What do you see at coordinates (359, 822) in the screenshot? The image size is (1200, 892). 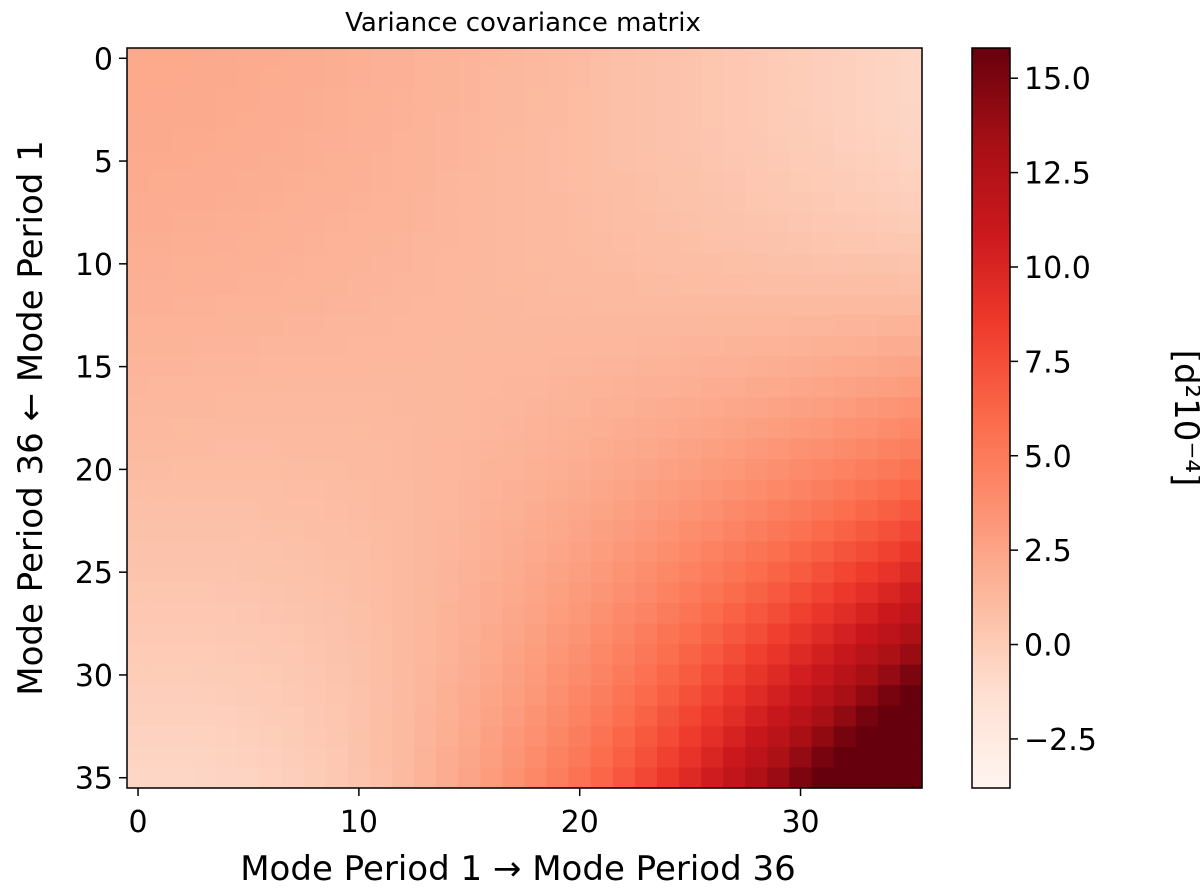 I see `x-tick-label: 10` at bounding box center [359, 822].